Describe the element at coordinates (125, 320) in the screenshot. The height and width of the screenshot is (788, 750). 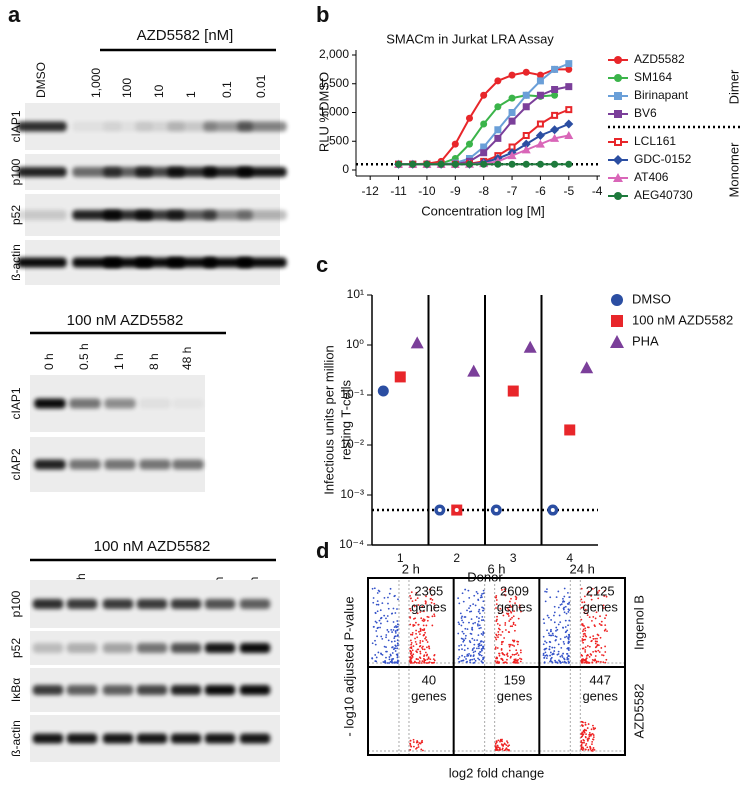
I see `blot-title: 100 nM AZD5582` at that location.